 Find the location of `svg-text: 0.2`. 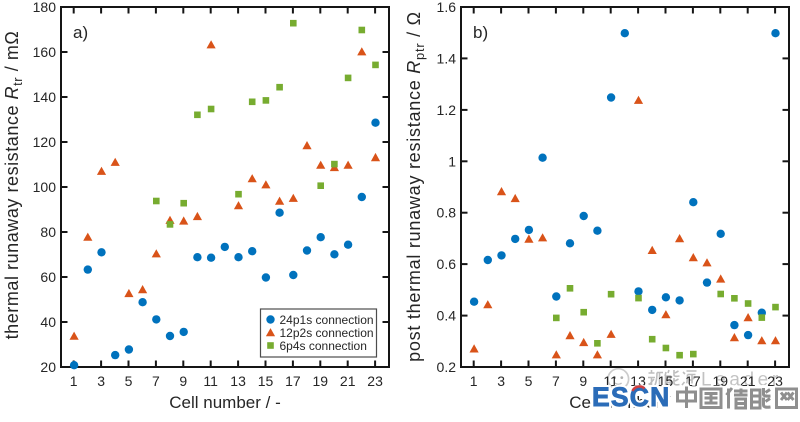

svg-text: 0.2 is located at coordinates (447, 367).